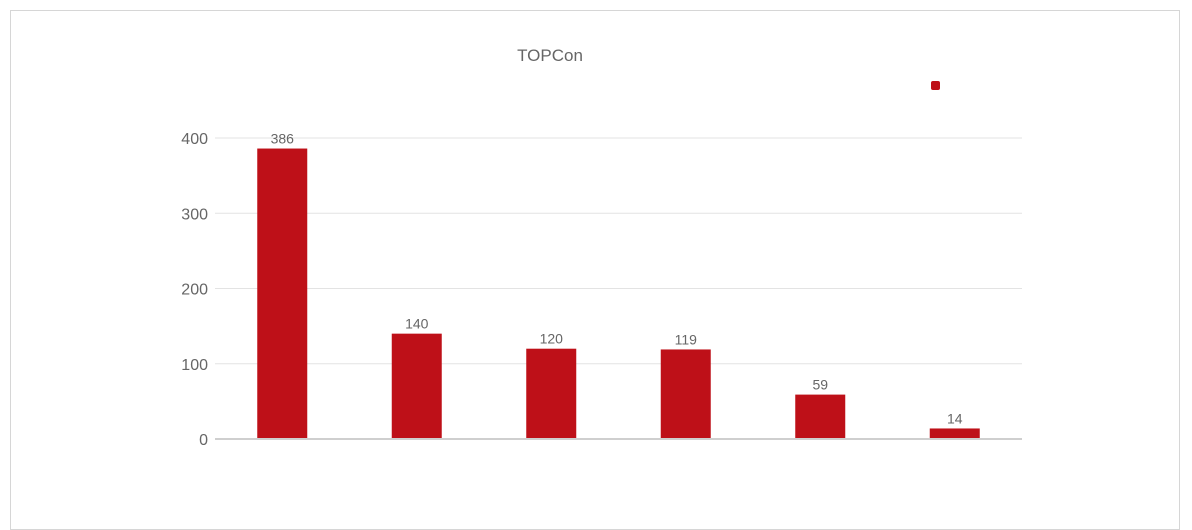 The height and width of the screenshot is (530, 1192). I want to click on chart-title: TOPCon, so click(550, 55).